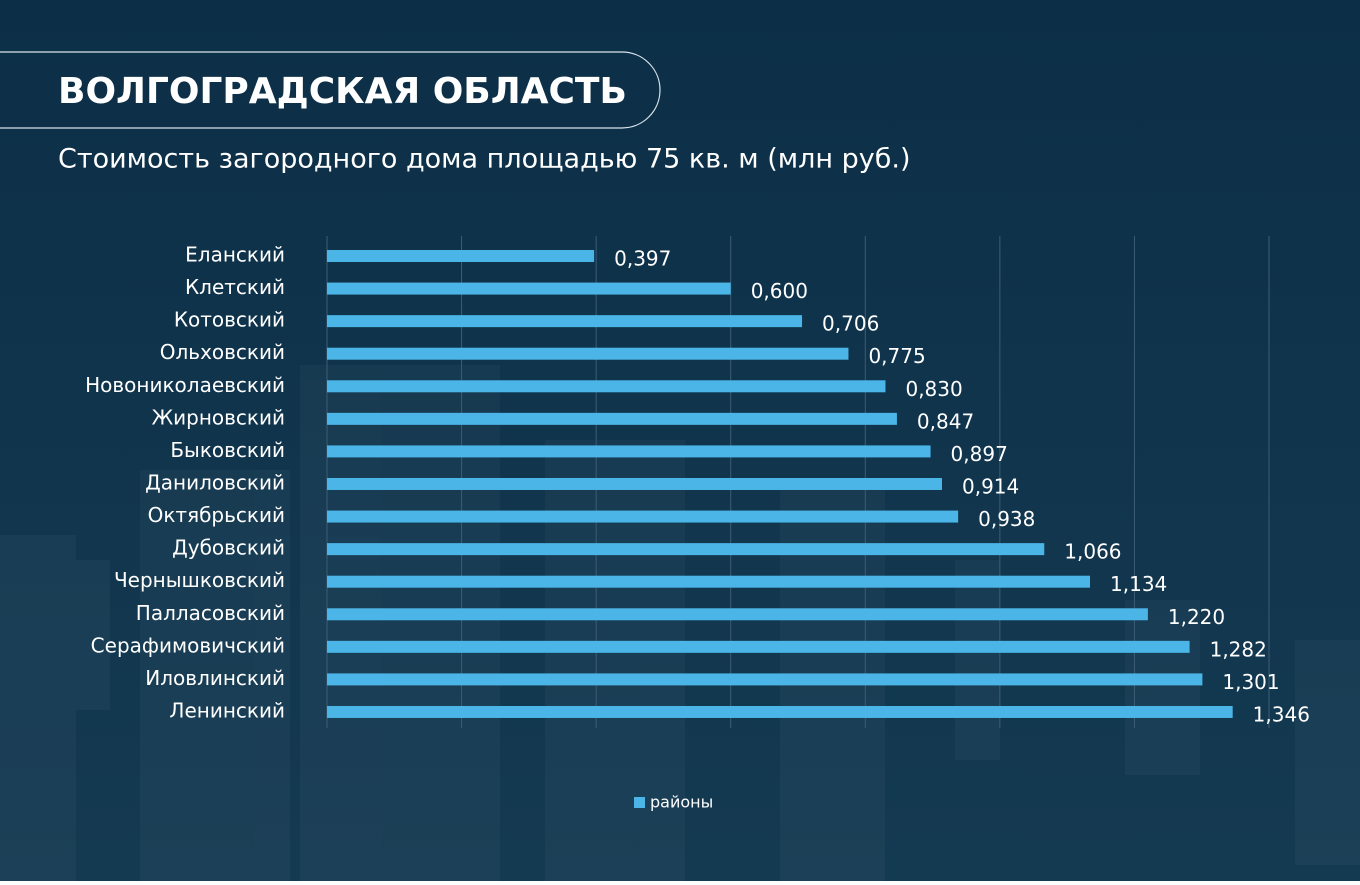 This screenshot has height=885, width=1360. Describe the element at coordinates (235, 255) in the screenshot. I see `y-tick-label: Еланский` at that location.